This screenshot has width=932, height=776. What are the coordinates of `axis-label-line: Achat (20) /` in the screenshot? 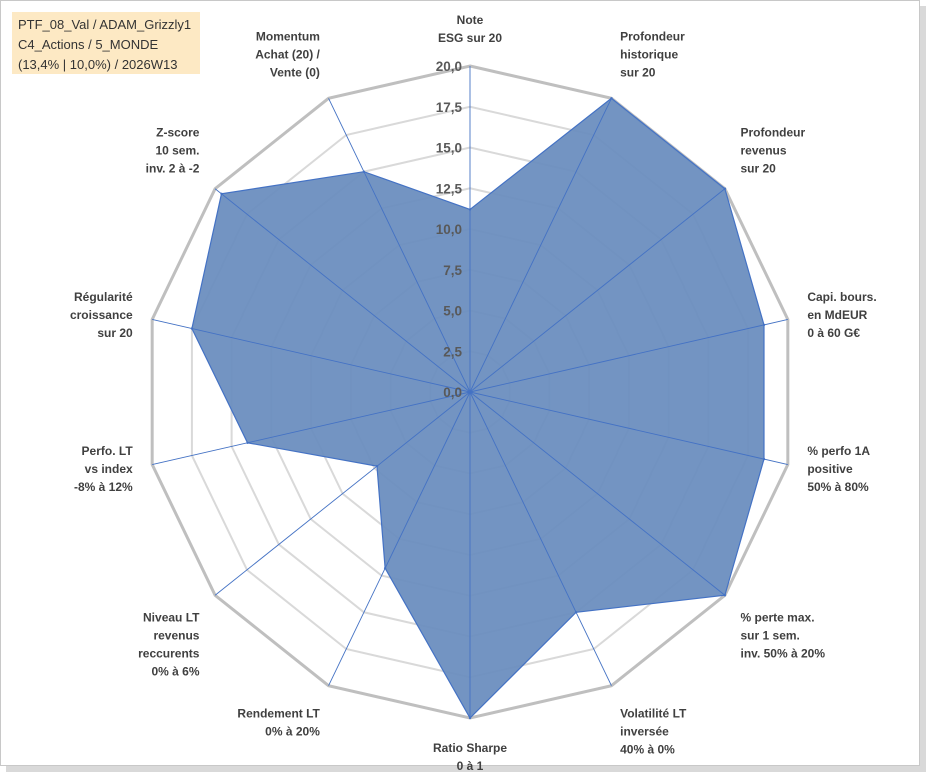 It's located at (287, 54).